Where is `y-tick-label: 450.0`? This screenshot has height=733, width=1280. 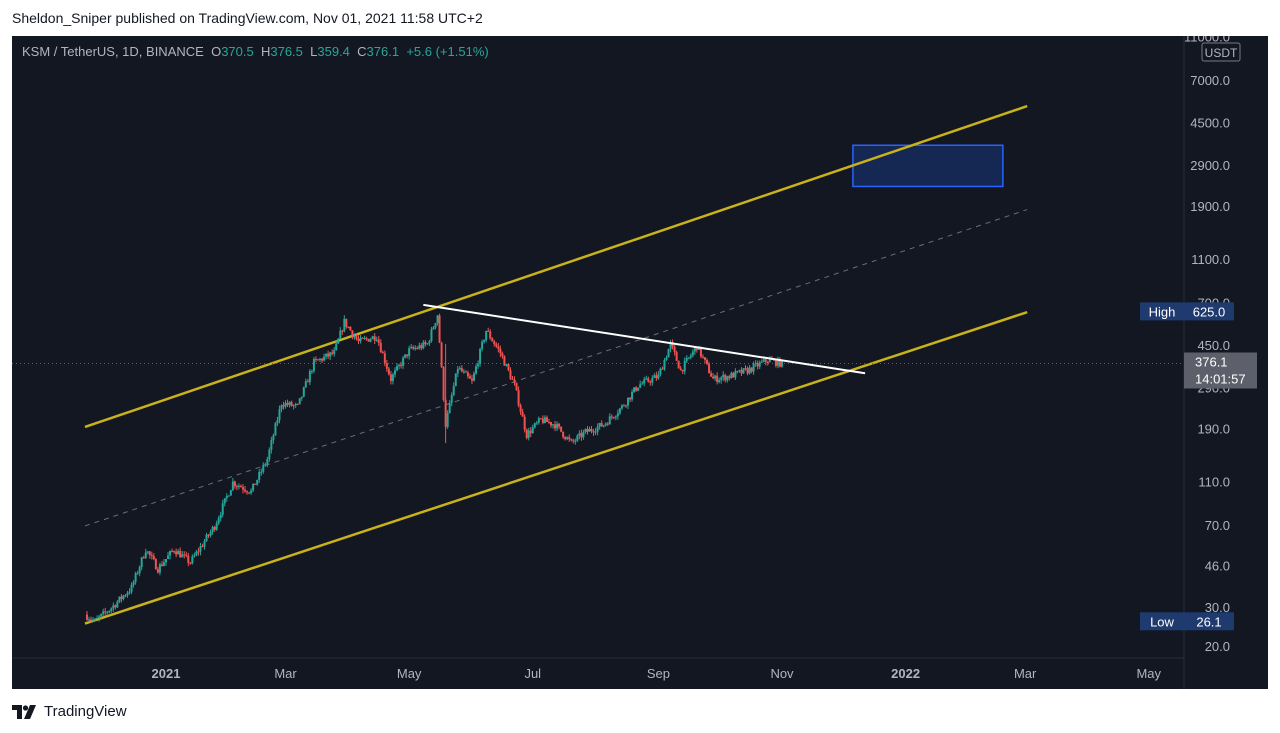 y-tick-label: 450.0 is located at coordinates (1213, 345).